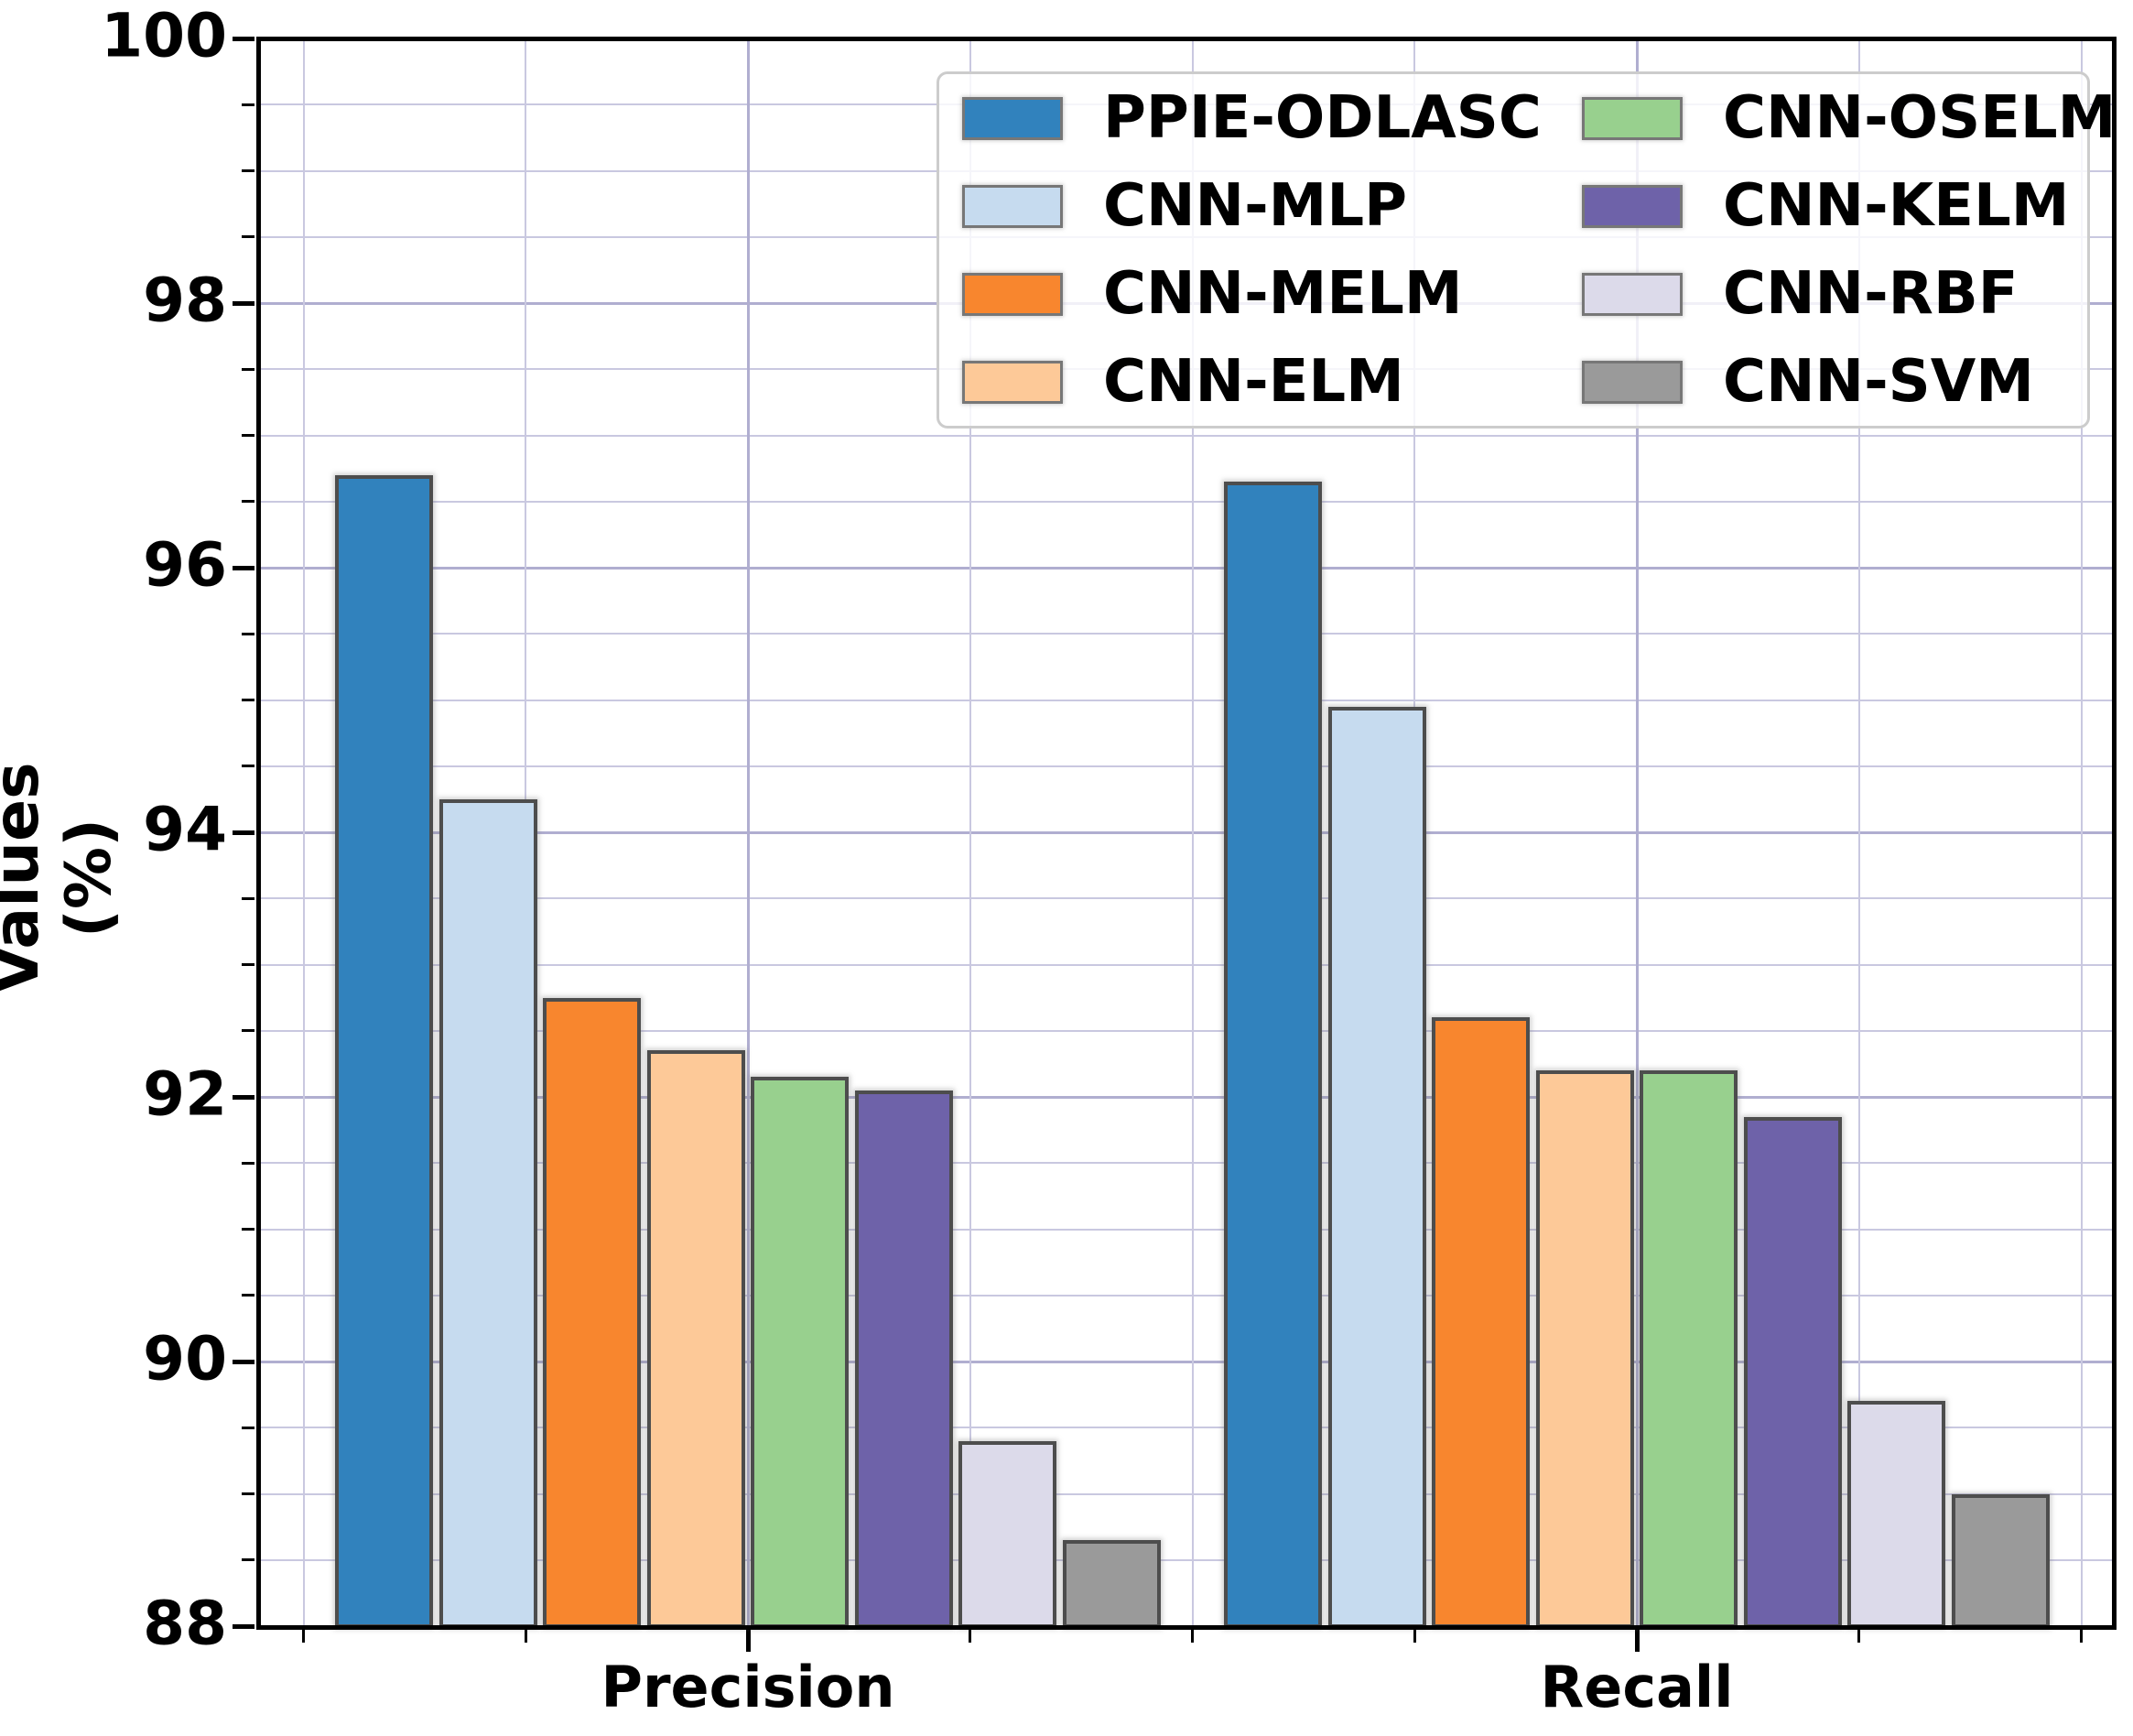 The image size is (2133, 1736). I want to click on legend-item-cnn-melm: CNN-MELM, so click(1252, 294).